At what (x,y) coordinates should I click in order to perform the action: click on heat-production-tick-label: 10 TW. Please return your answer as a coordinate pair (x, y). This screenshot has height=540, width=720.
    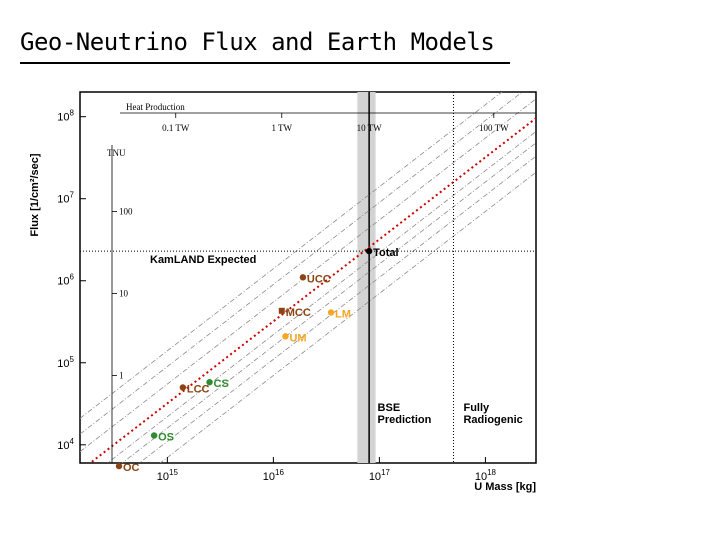
    Looking at the image, I should click on (370, 128).